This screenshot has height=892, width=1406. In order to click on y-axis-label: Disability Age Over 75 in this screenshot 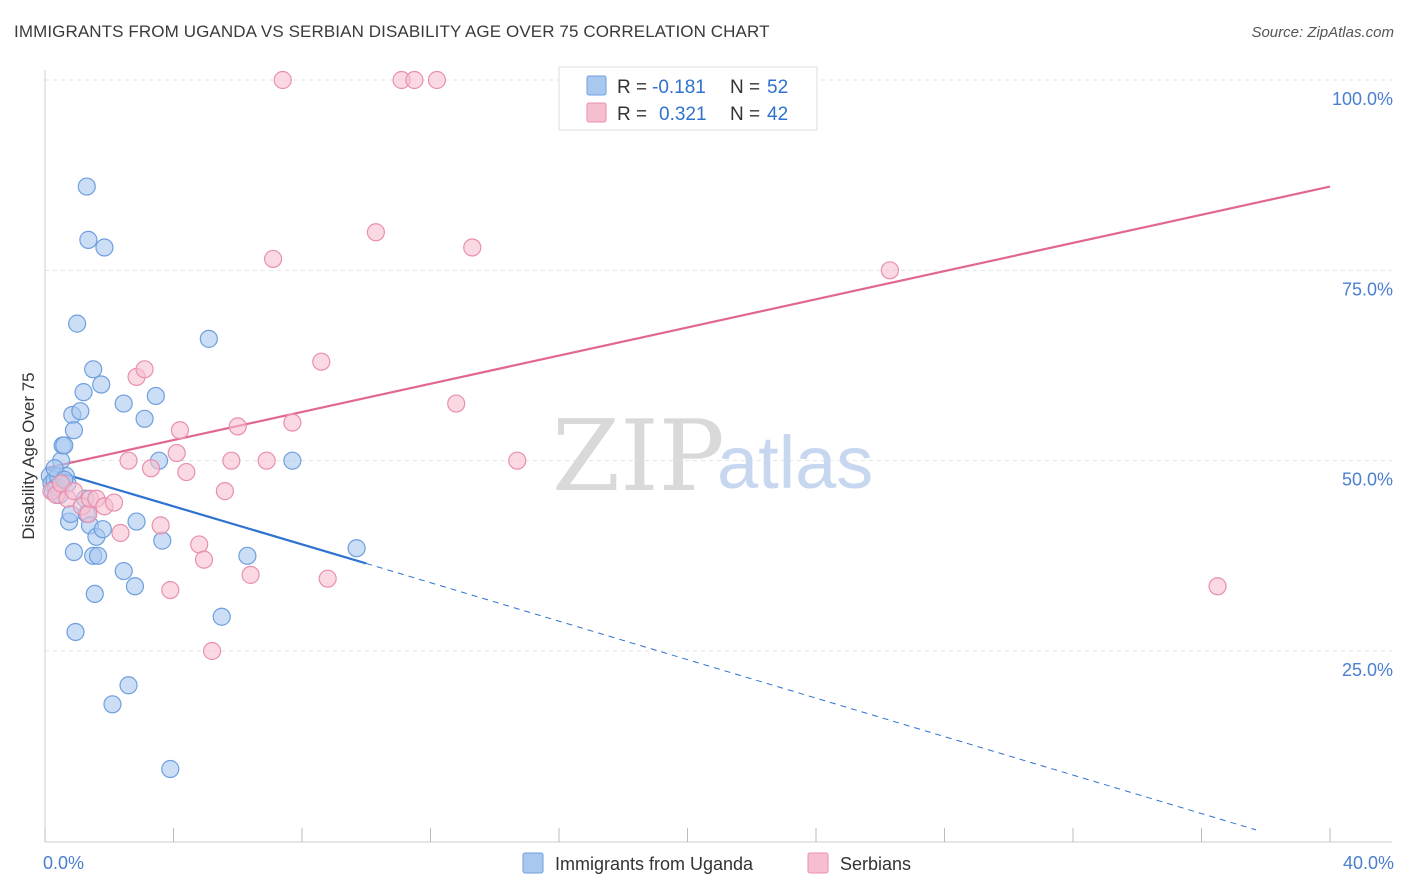, I will do `click(28, 455)`.